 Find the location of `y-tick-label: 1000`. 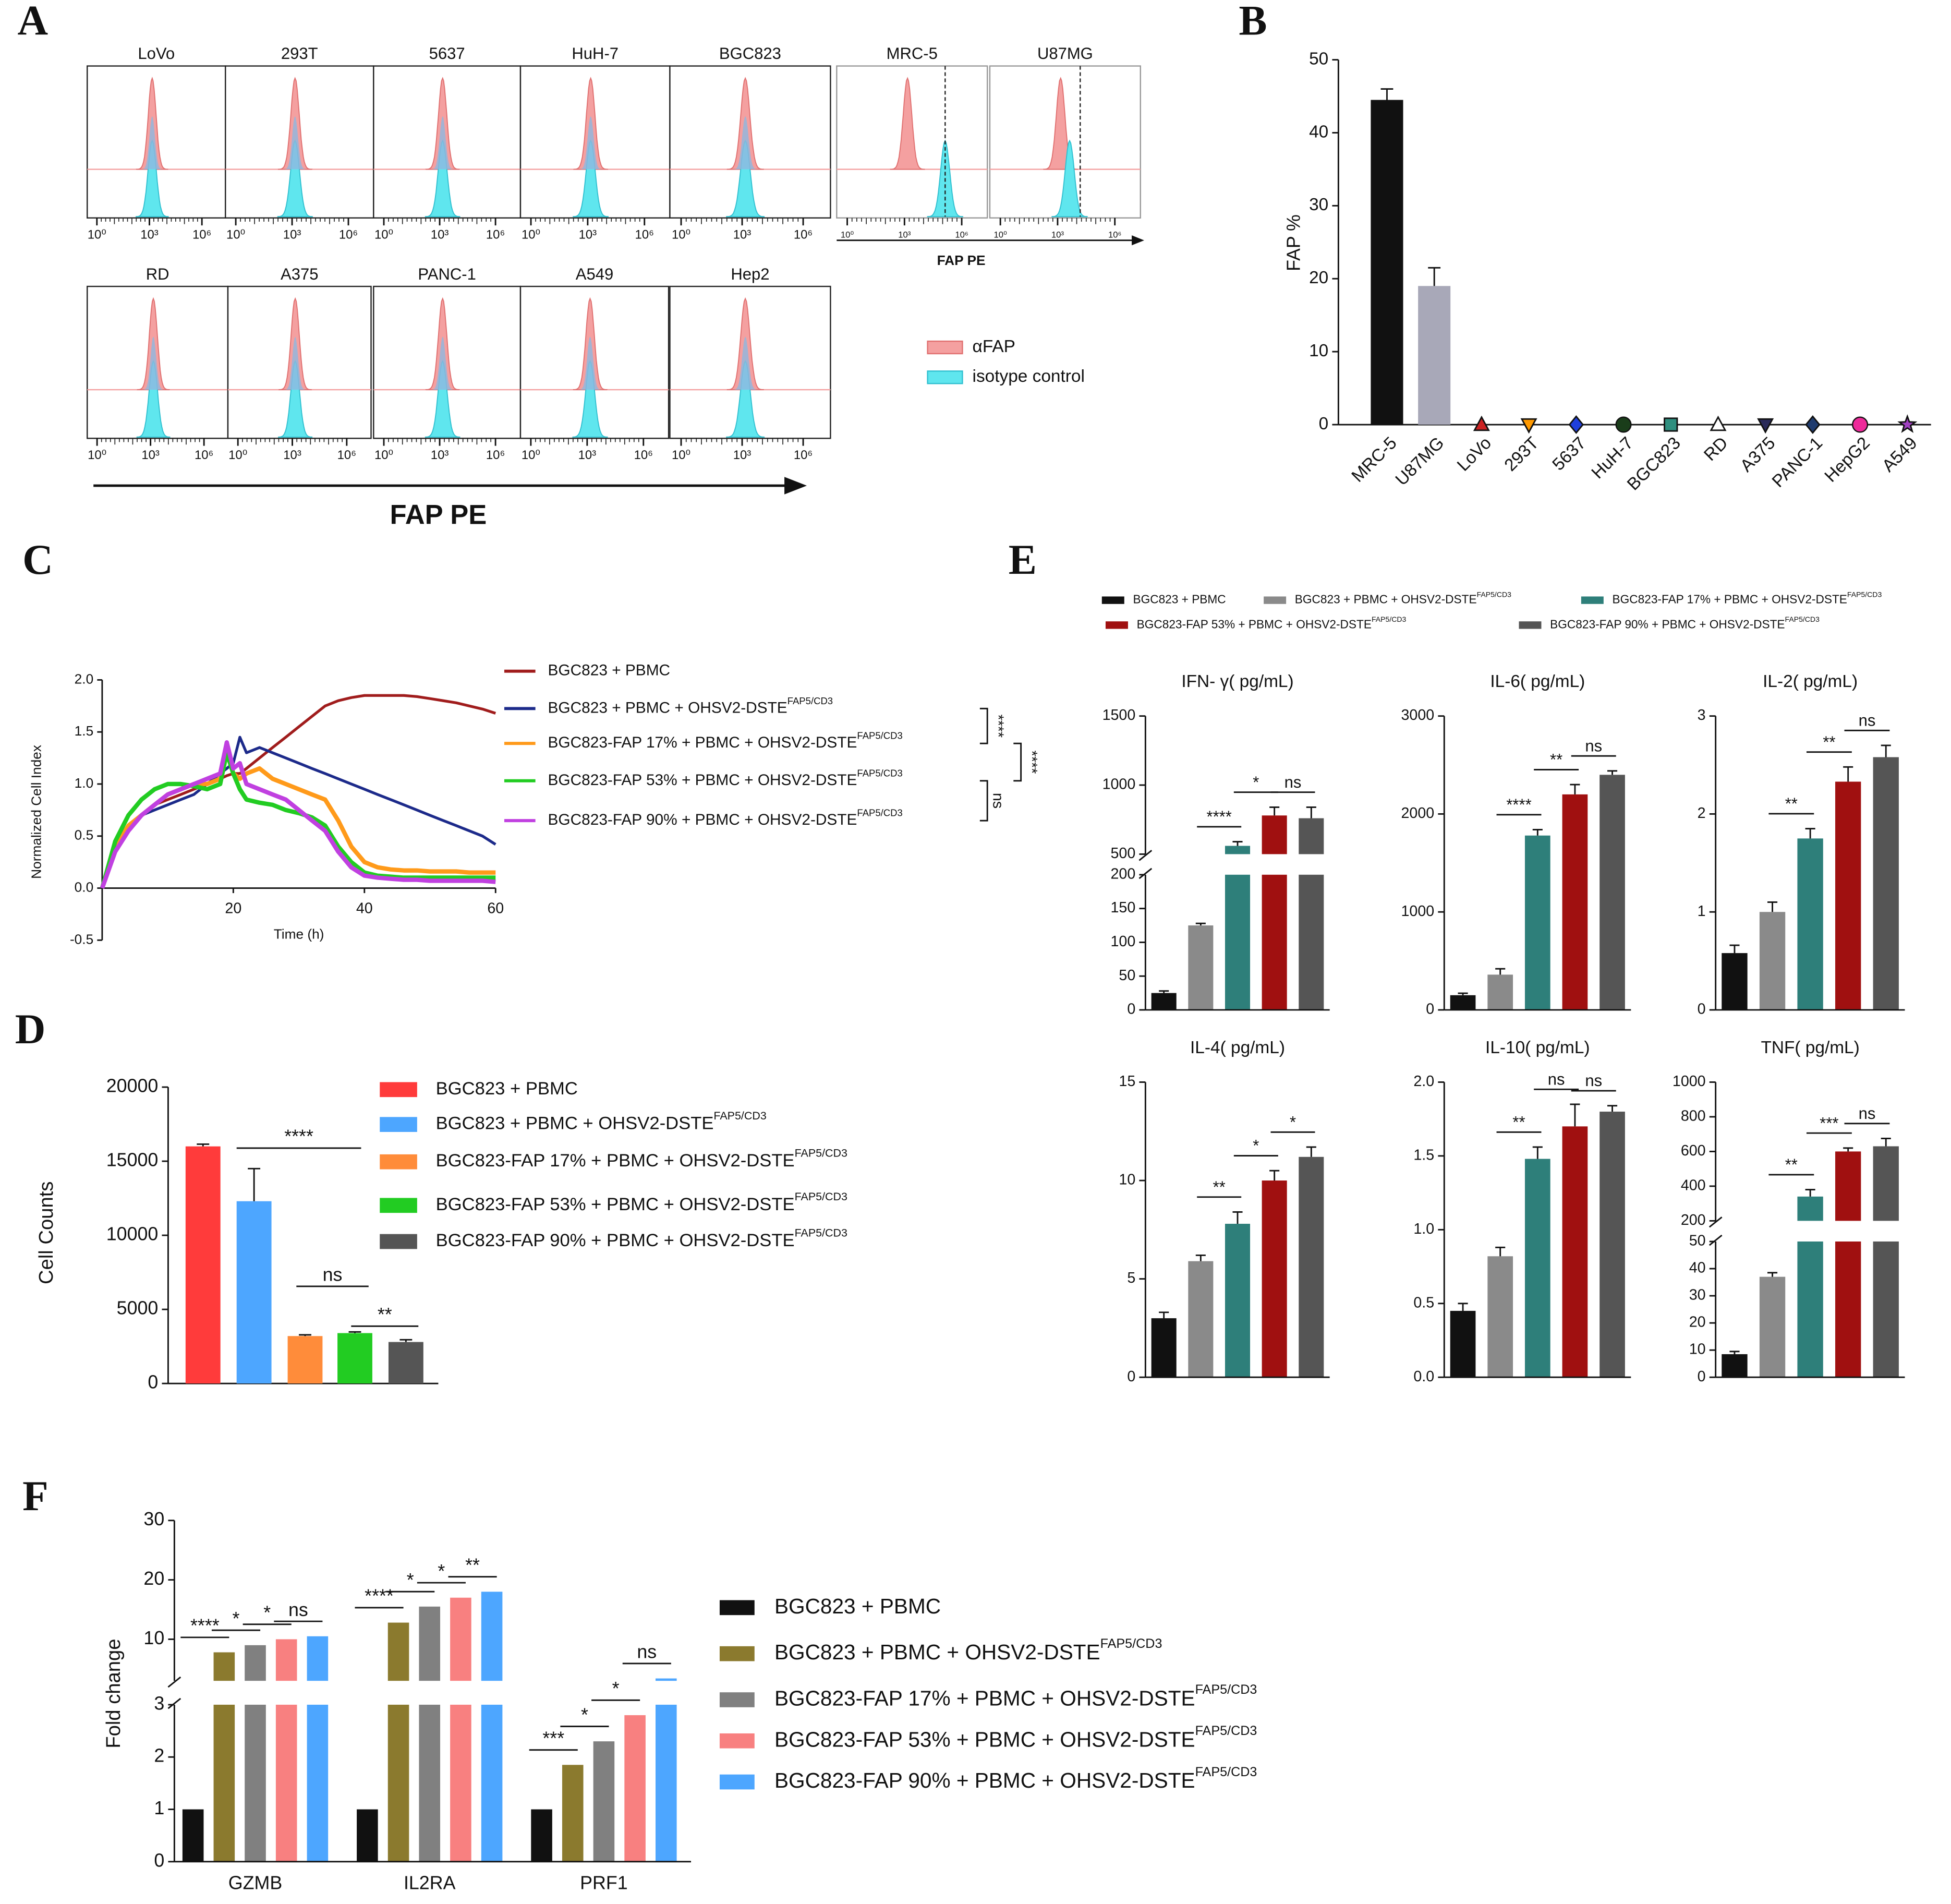

y-tick-label: 1000 is located at coordinates (1689, 1081).